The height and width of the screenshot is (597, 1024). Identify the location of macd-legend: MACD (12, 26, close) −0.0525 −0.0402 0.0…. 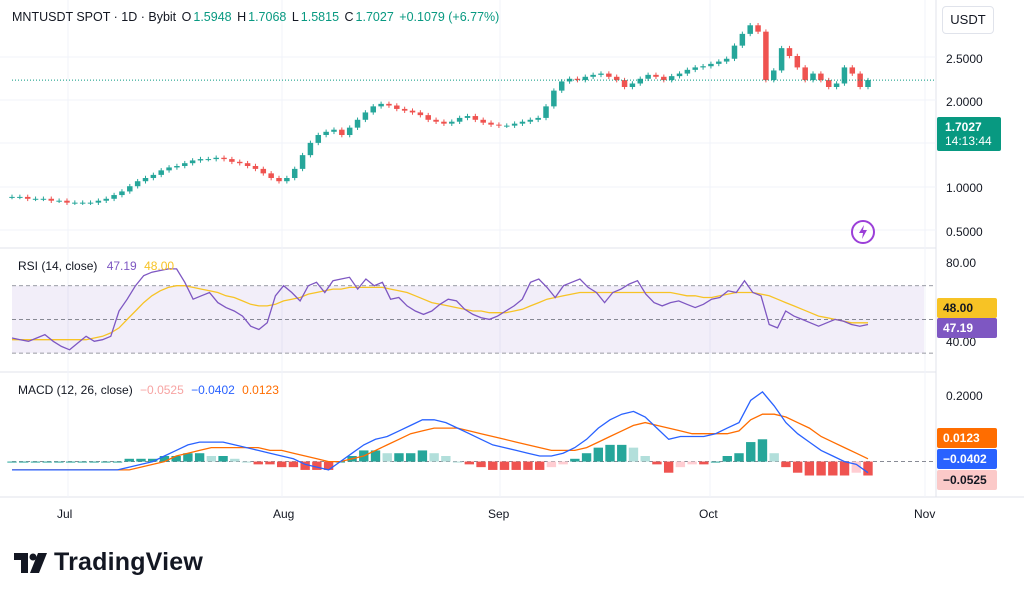
(148, 390).